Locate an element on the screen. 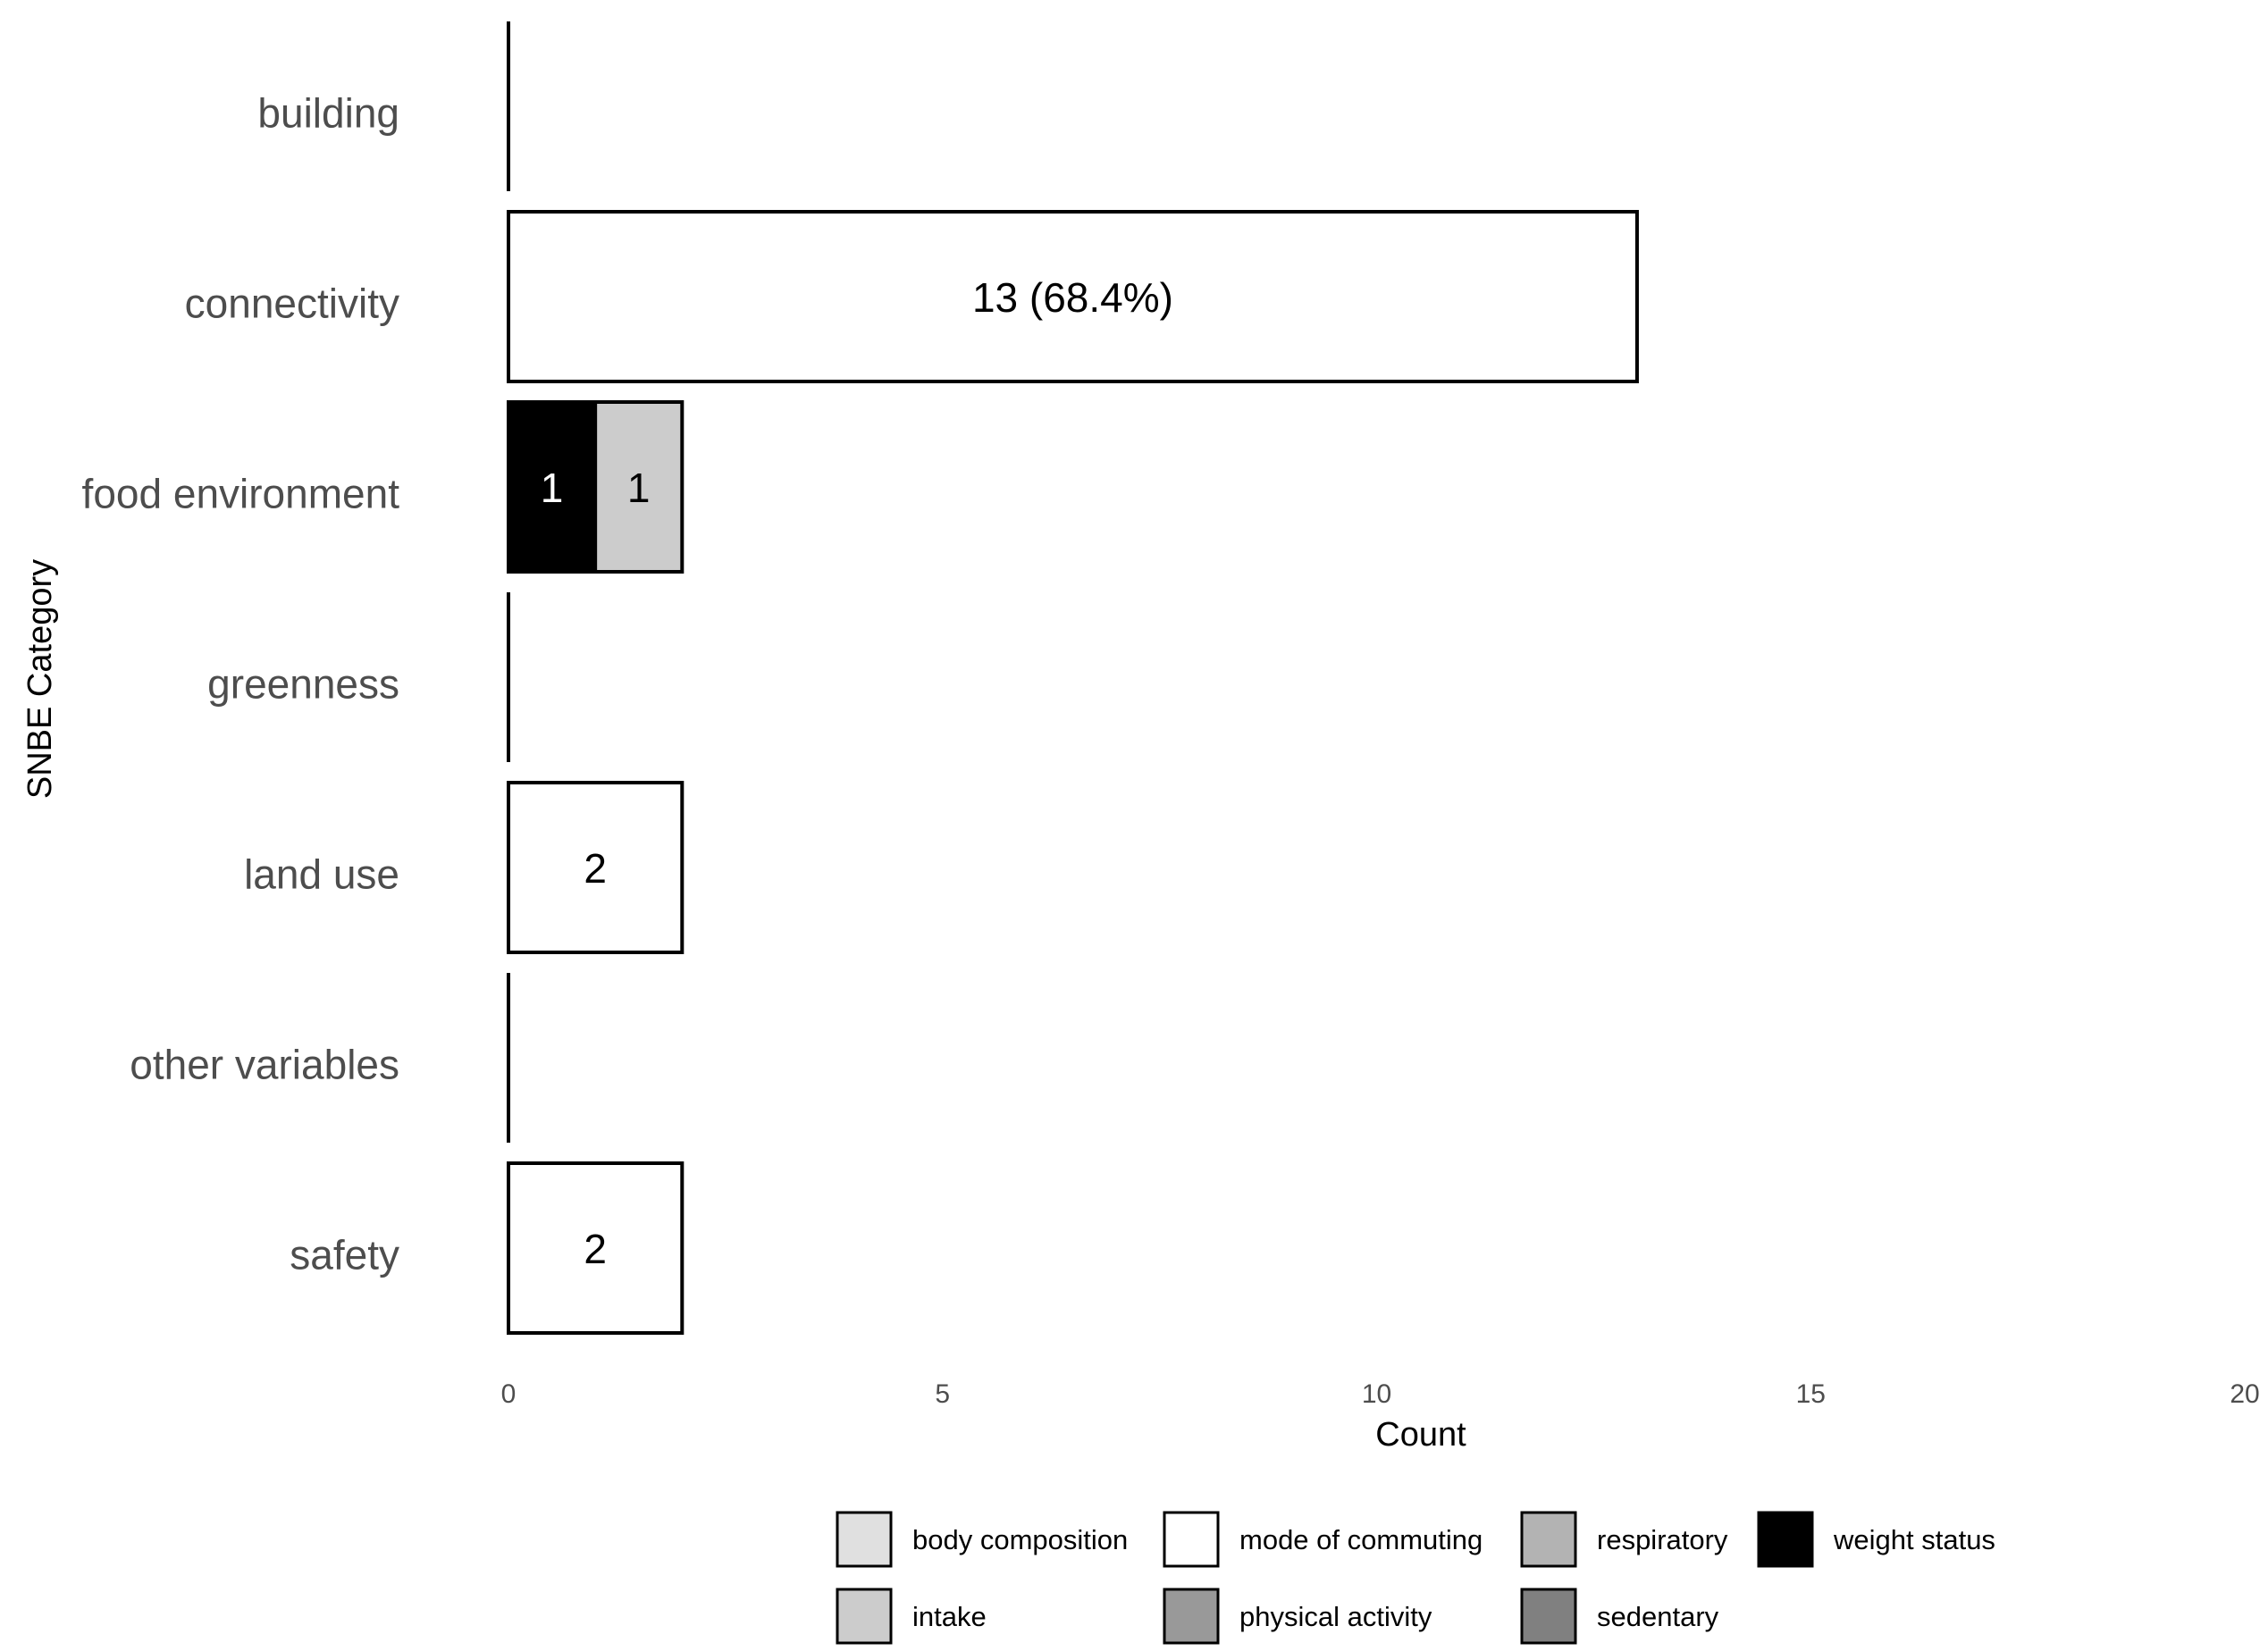 The height and width of the screenshot is (1651, 2268). x-tick-label-0: 0 is located at coordinates (509, 1394).